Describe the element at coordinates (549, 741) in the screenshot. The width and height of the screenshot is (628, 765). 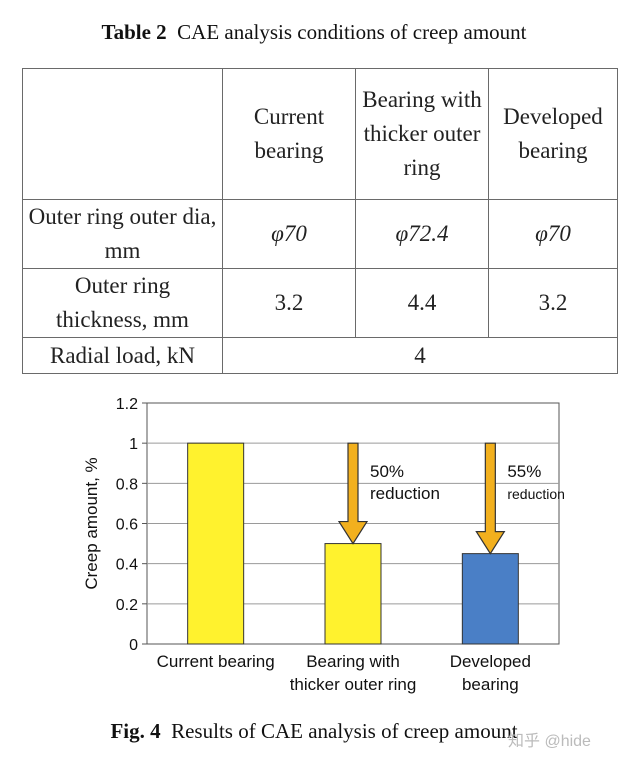
I see `watermark: 知乎 @hide` at that location.